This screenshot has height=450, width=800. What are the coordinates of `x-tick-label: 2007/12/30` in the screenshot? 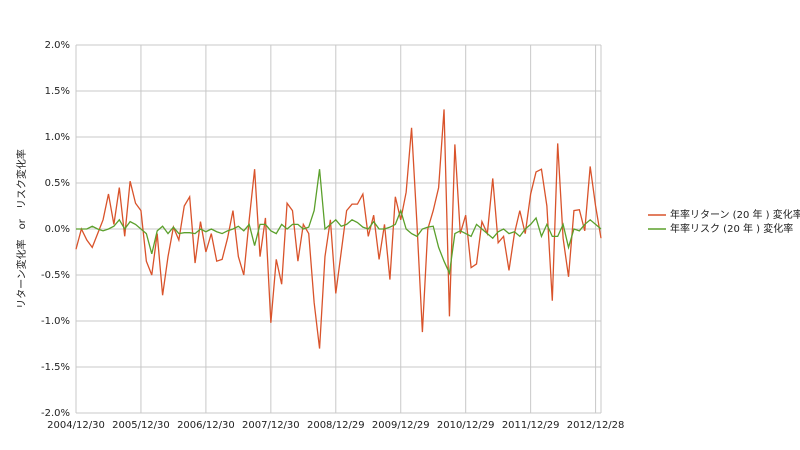 It's located at (271, 425).